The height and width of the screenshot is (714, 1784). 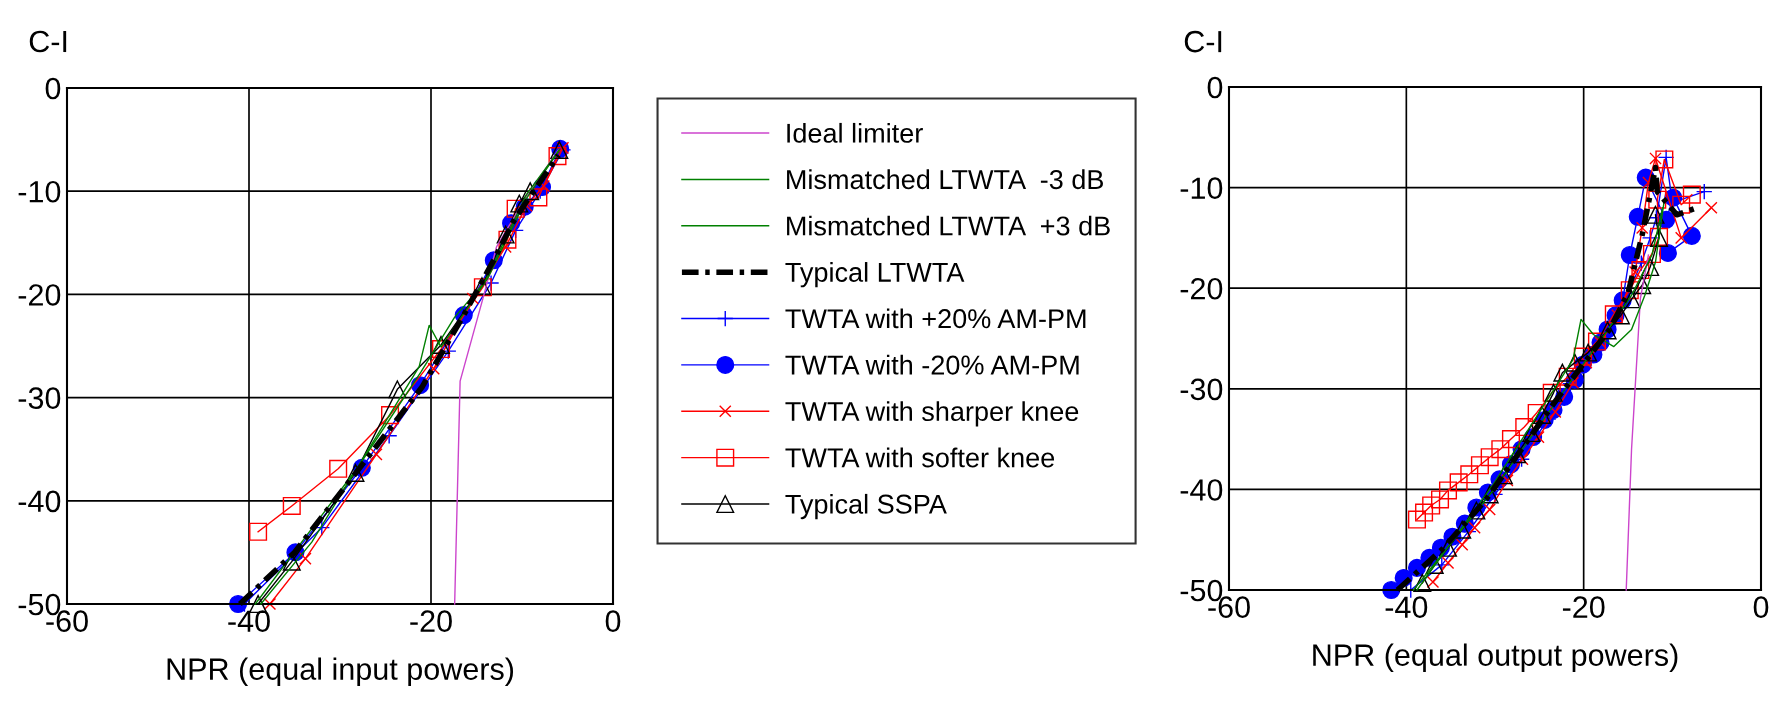 What do you see at coordinates (340, 671) in the screenshot?
I see `x-axis-title: NPR (equal input powers)` at bounding box center [340, 671].